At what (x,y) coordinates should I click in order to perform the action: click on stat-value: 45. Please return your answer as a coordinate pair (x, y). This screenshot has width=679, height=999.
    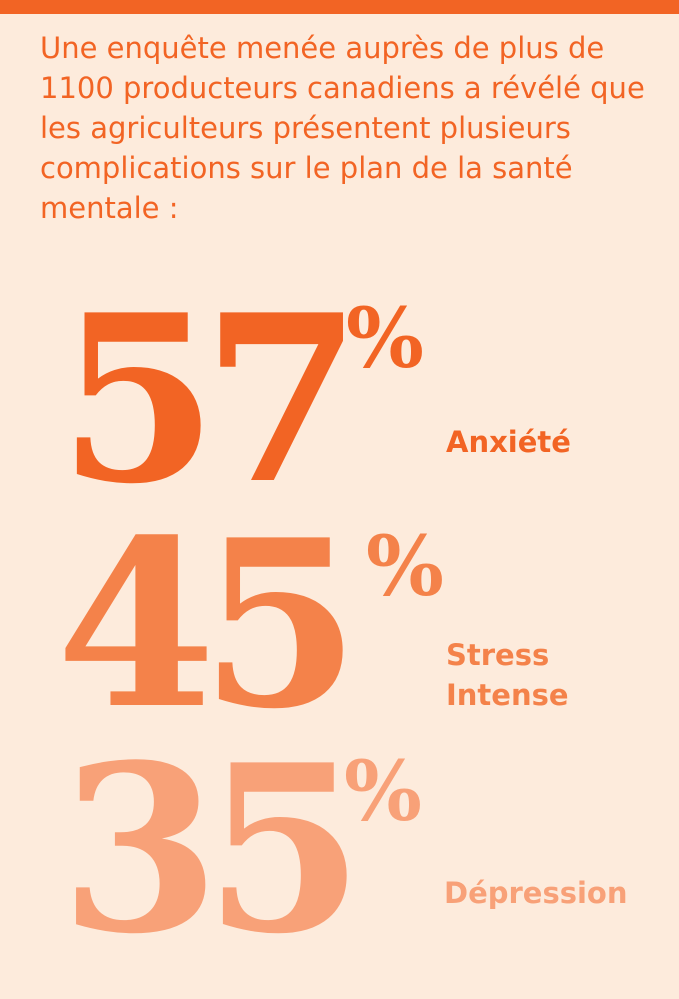
    Looking at the image, I should click on (208, 625).